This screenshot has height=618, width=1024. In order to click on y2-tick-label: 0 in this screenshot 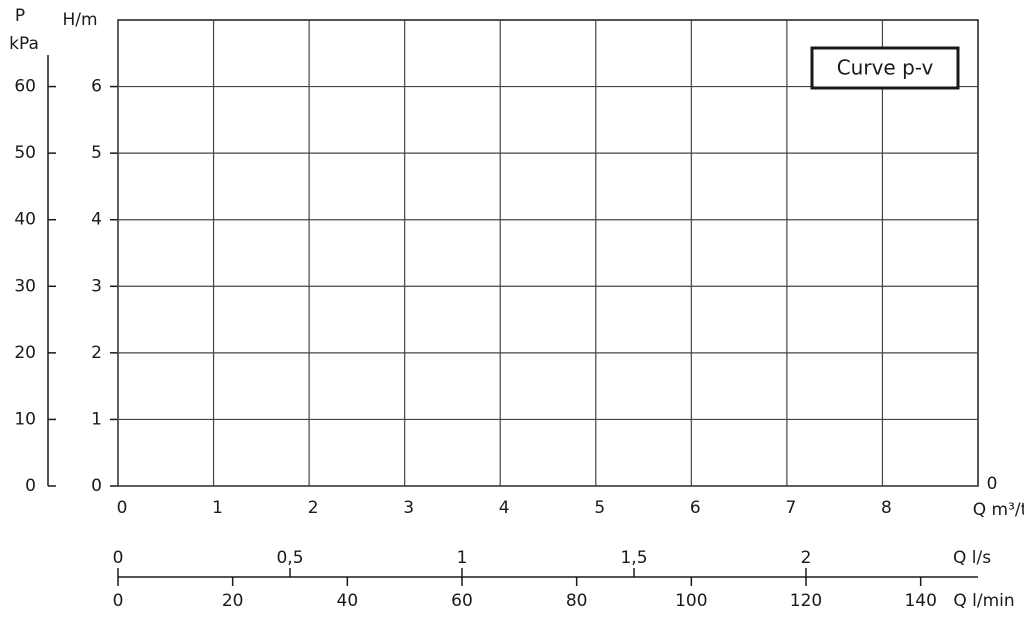, I will do `click(30, 486)`.